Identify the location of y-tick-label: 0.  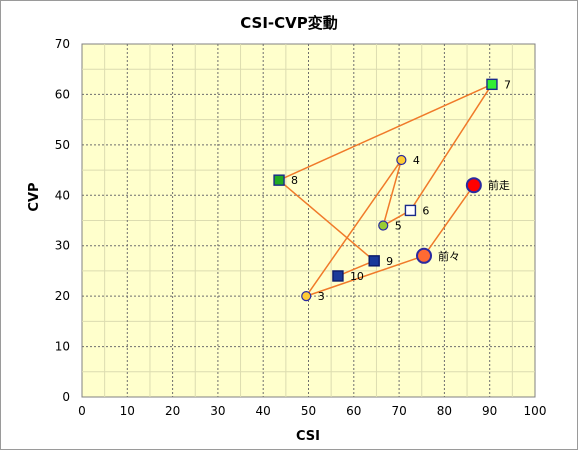
(66, 397).